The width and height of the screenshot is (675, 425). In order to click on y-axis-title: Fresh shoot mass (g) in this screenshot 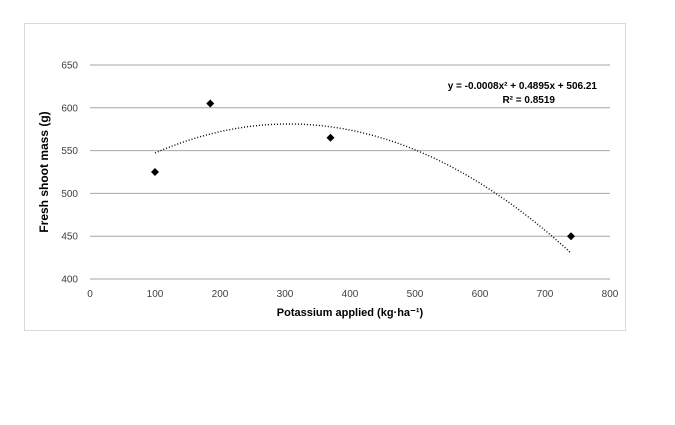, I will do `click(44, 171)`.